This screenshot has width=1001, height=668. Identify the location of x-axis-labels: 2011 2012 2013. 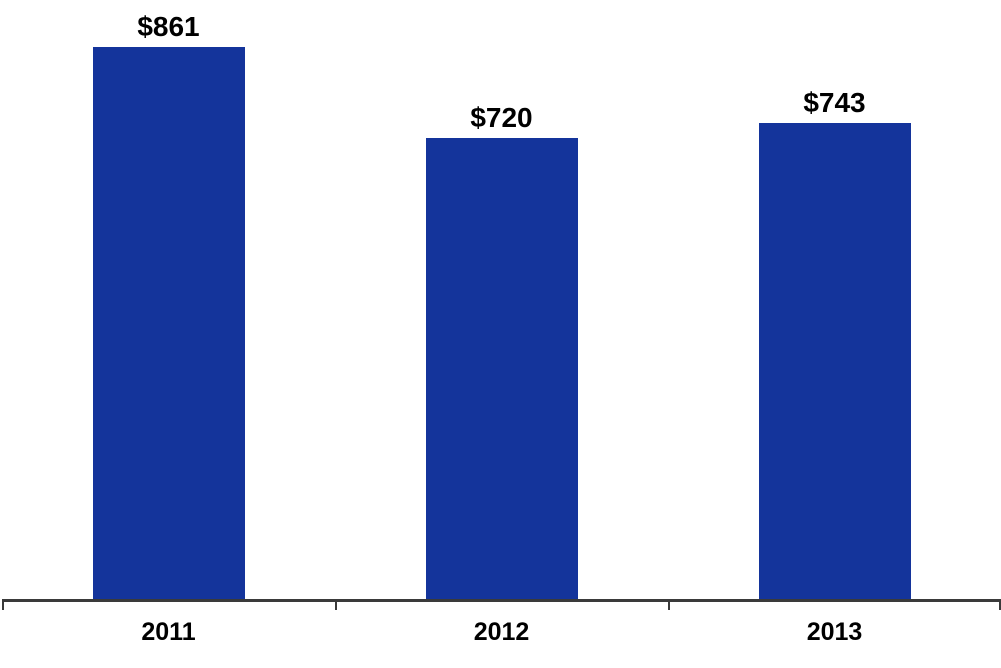
(501, 628).